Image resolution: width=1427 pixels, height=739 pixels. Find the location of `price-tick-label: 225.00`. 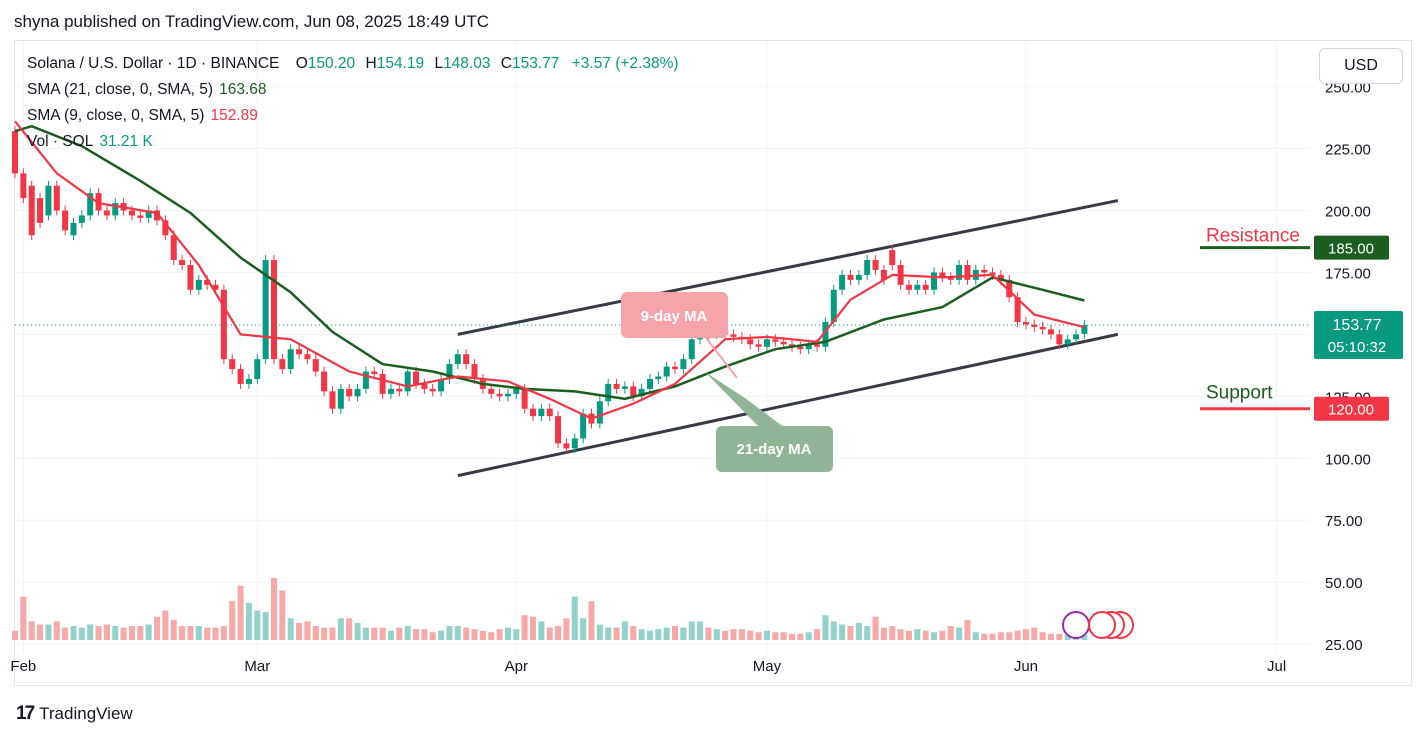

price-tick-label: 225.00 is located at coordinates (1348, 150).